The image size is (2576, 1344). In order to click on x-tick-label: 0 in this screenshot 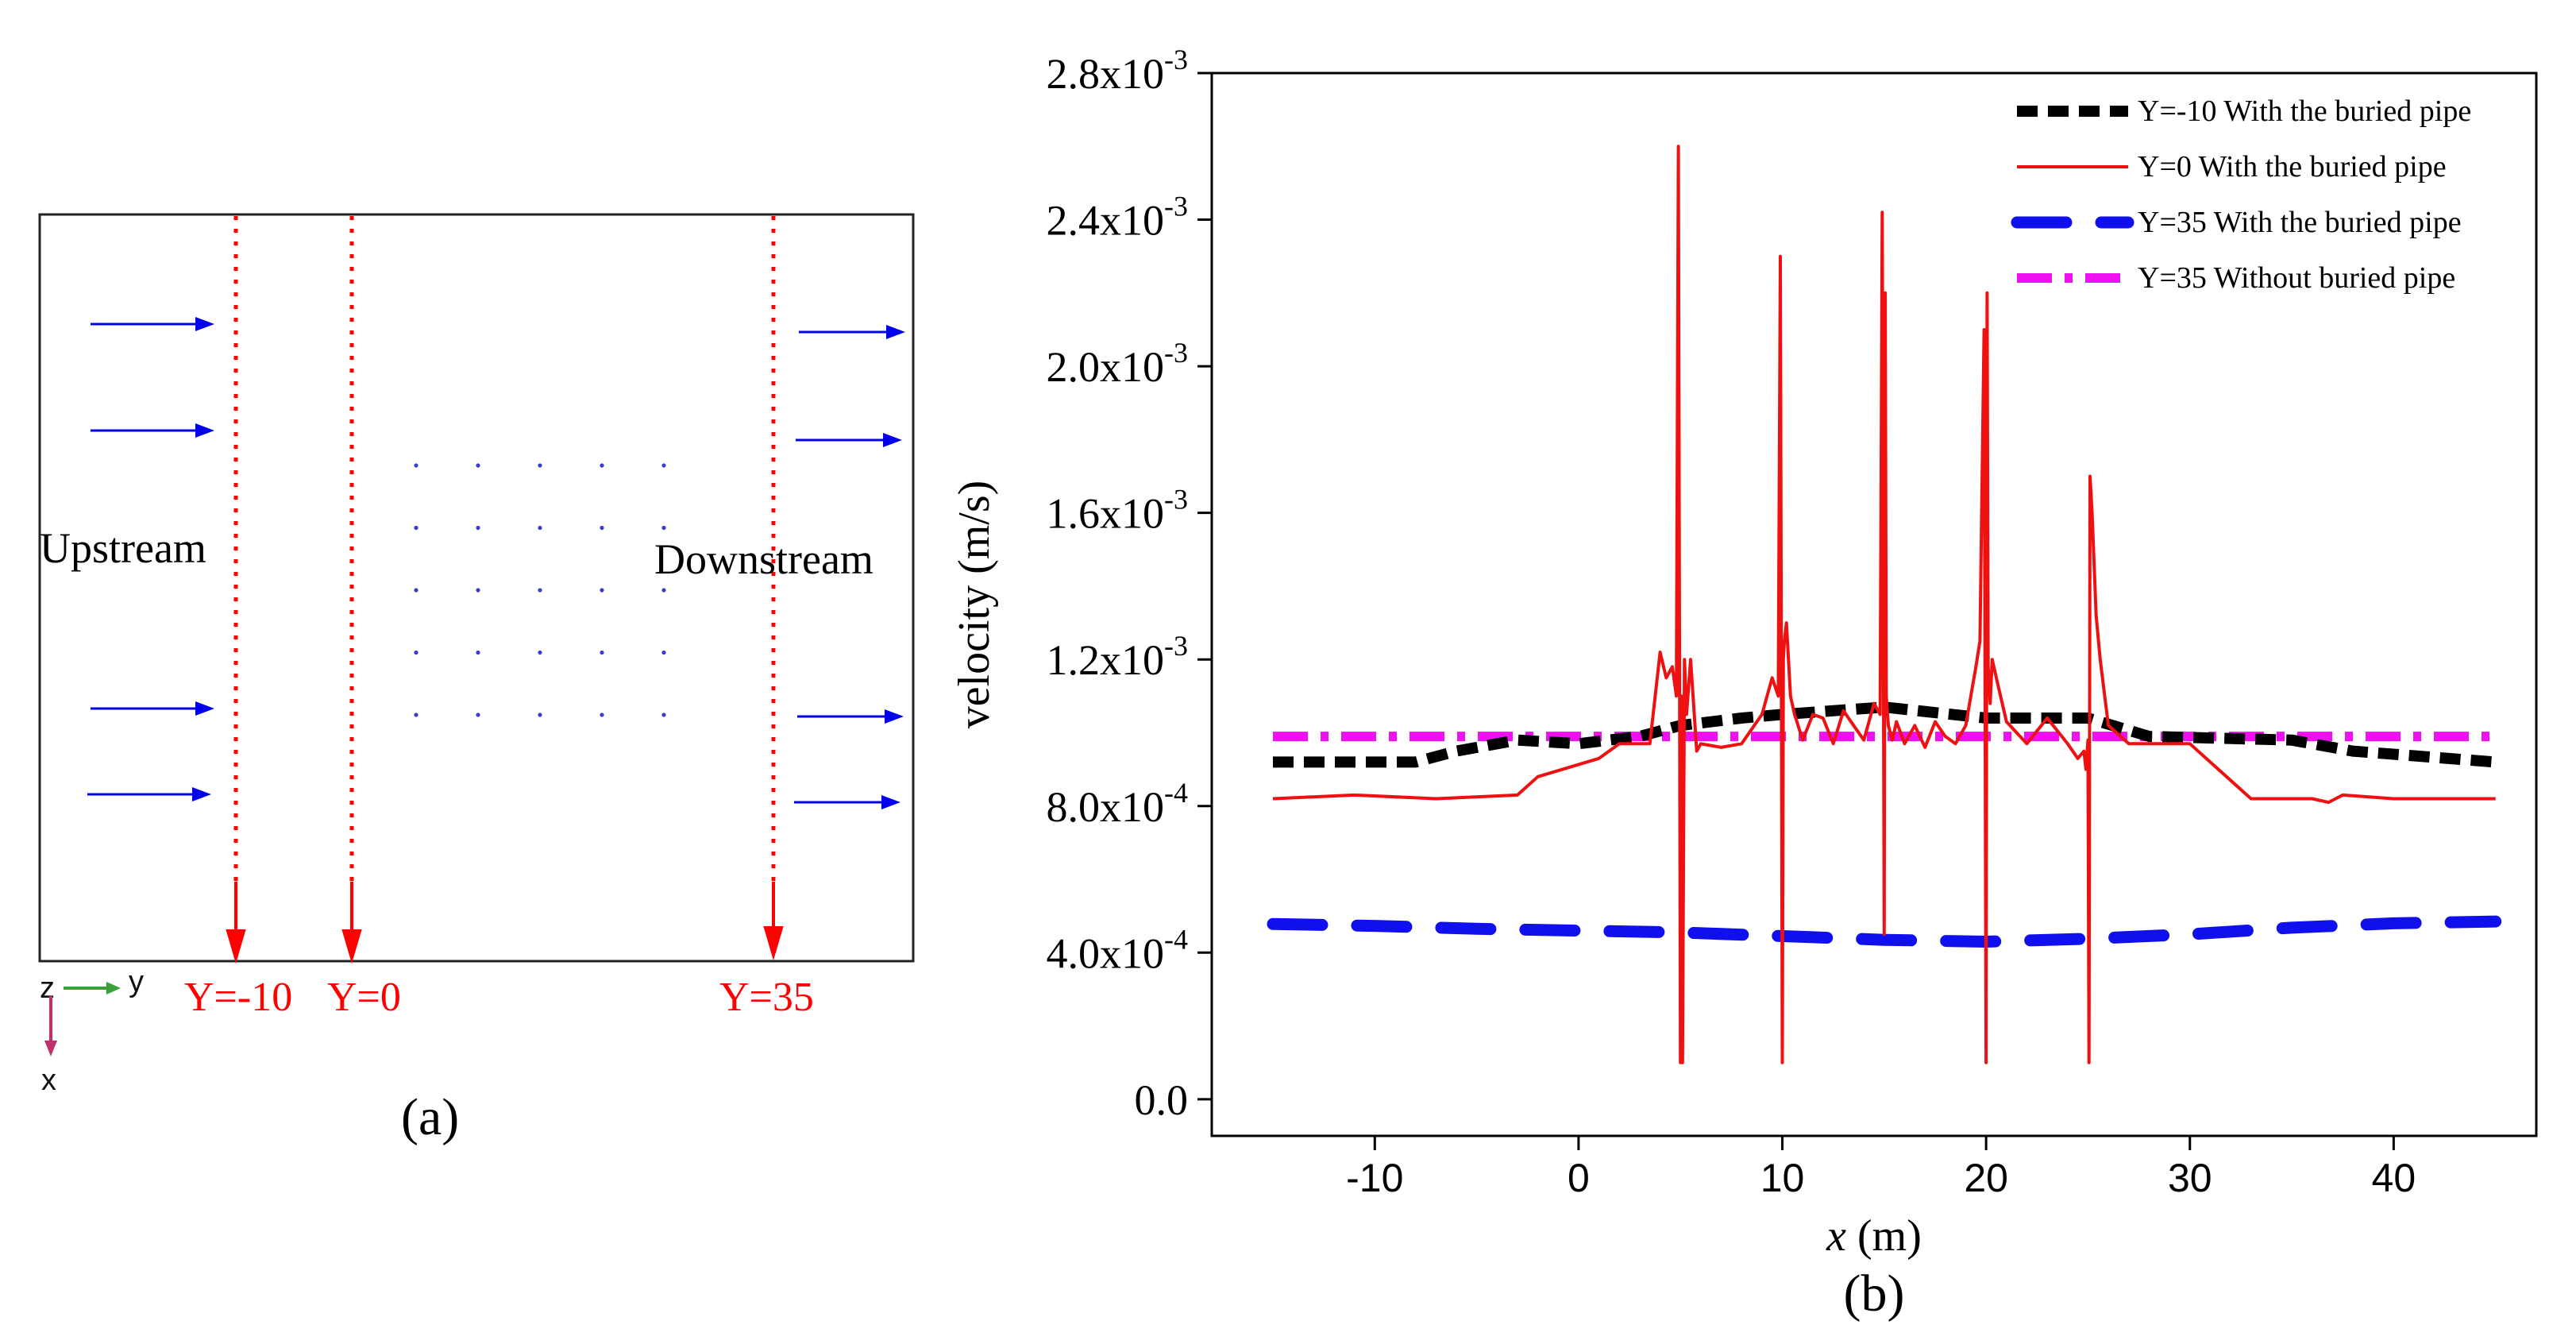, I will do `click(1579, 1178)`.